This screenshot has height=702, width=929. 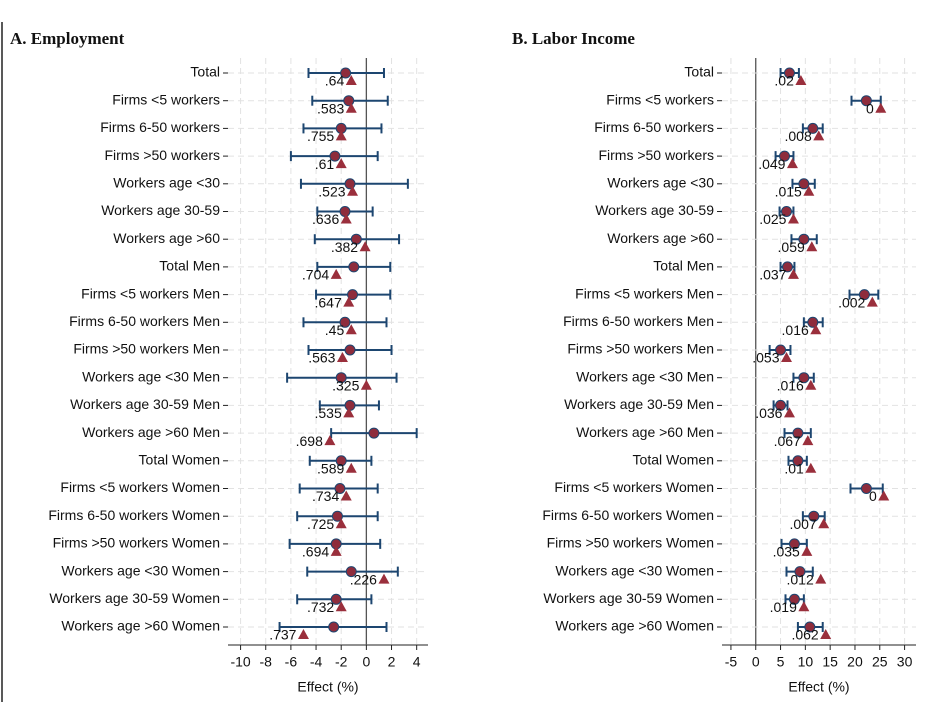 I want to click on x-tick-label: -2, so click(x=341, y=662).